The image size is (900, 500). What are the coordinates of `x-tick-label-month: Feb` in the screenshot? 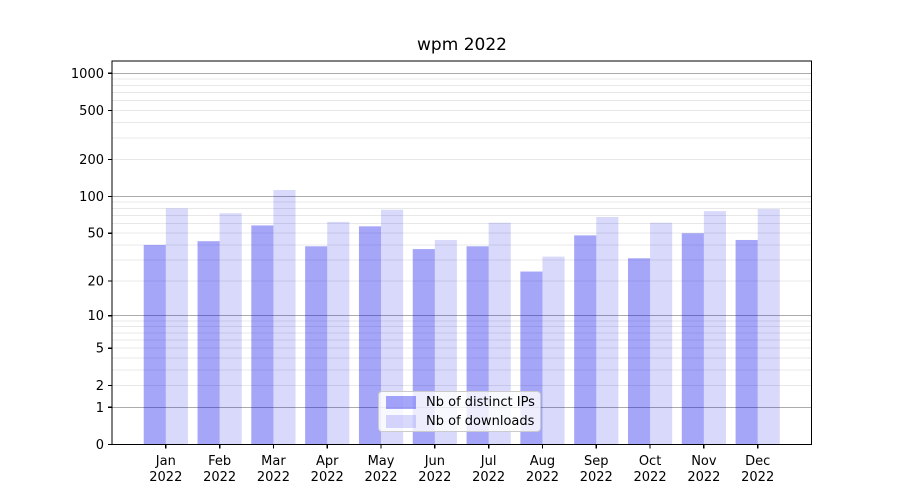 It's located at (219, 461).